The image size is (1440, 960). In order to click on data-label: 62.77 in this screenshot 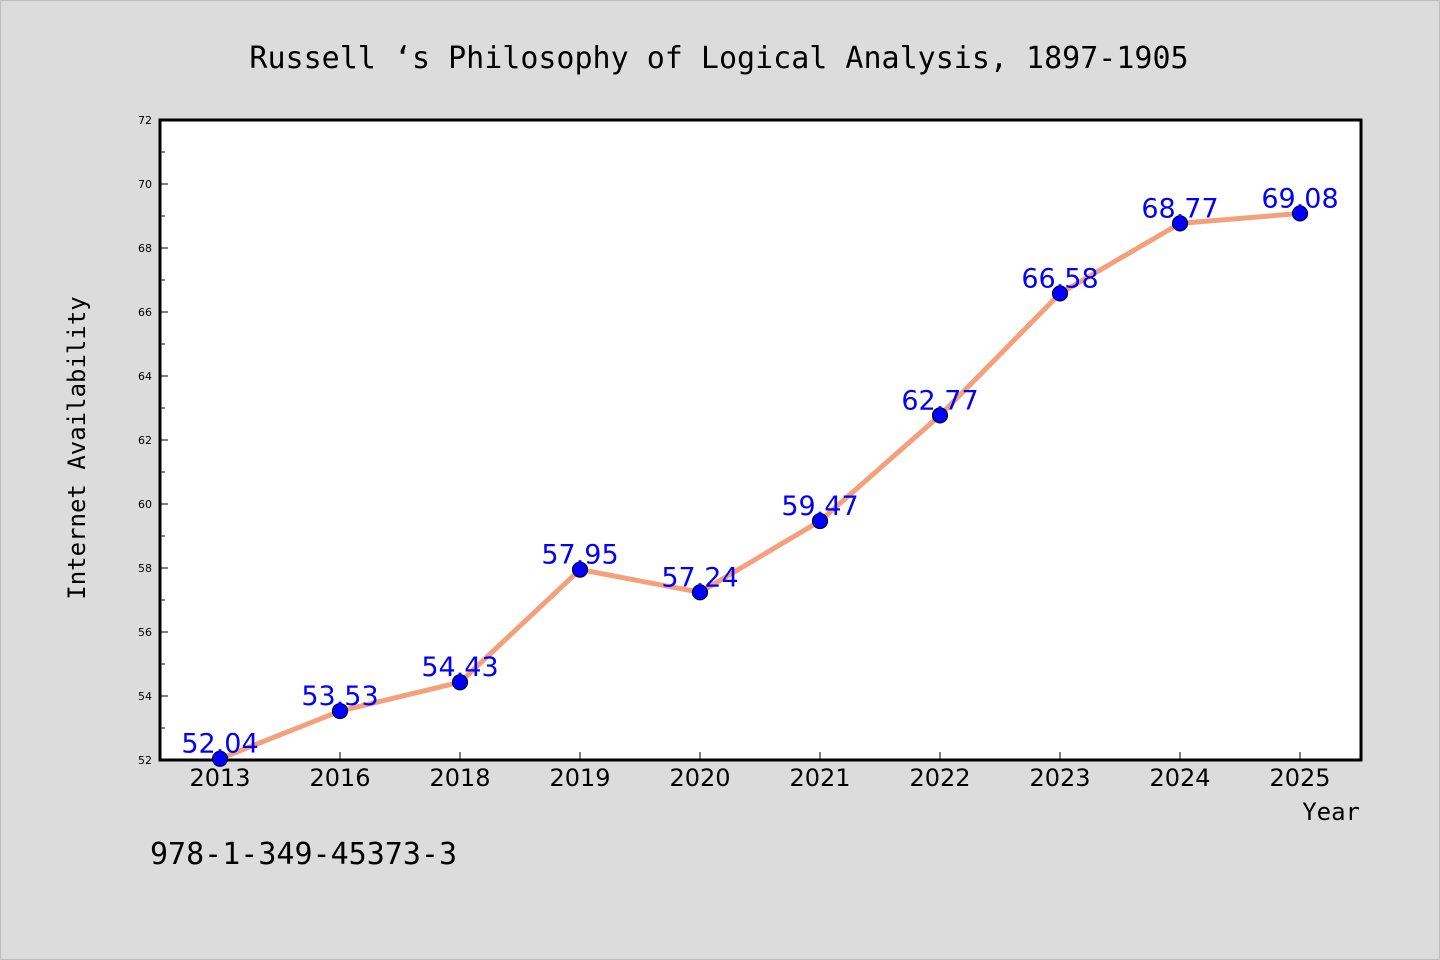, I will do `click(939, 400)`.